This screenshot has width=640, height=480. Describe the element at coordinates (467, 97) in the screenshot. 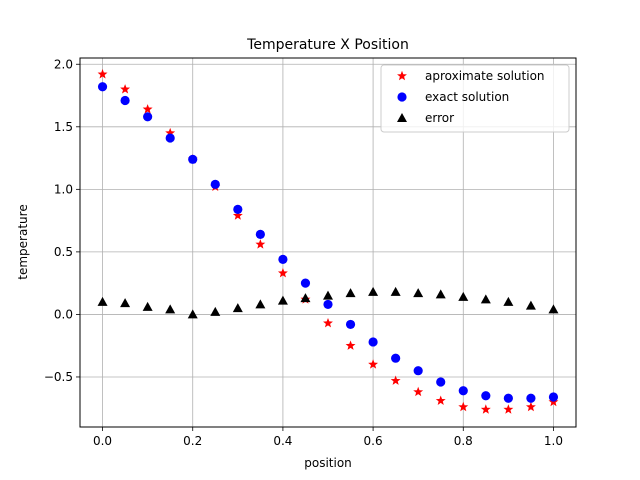

I see `legend-label: exact solution` at that location.